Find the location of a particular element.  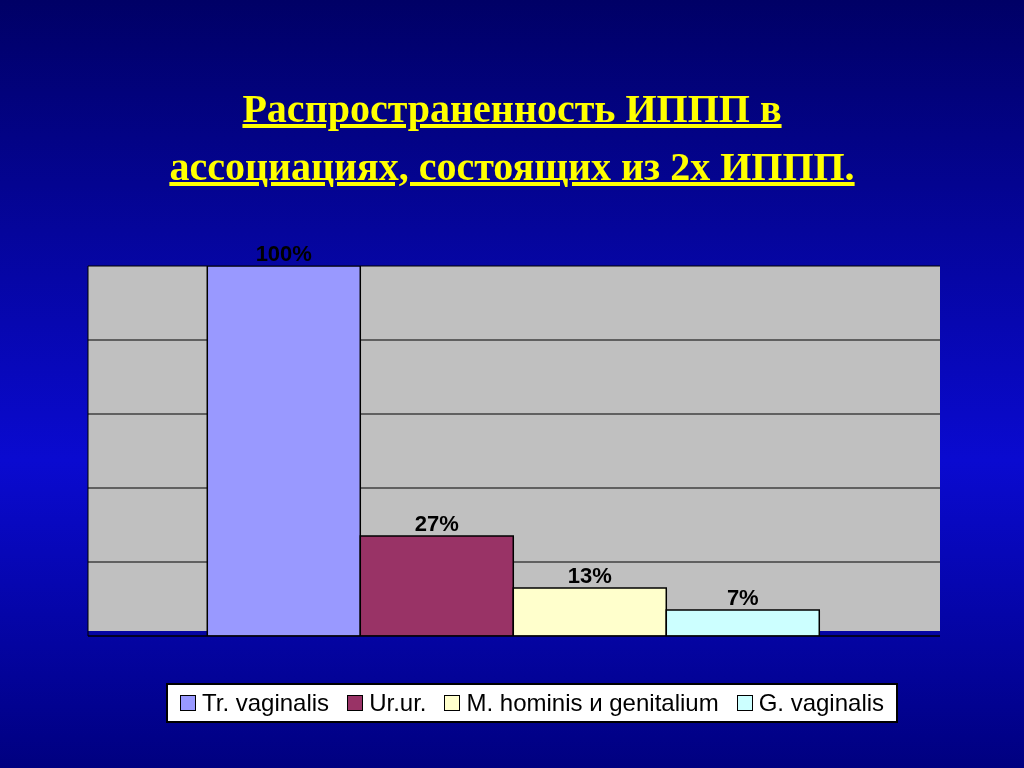

legend-label: Ur.ur. is located at coordinates (397, 703).